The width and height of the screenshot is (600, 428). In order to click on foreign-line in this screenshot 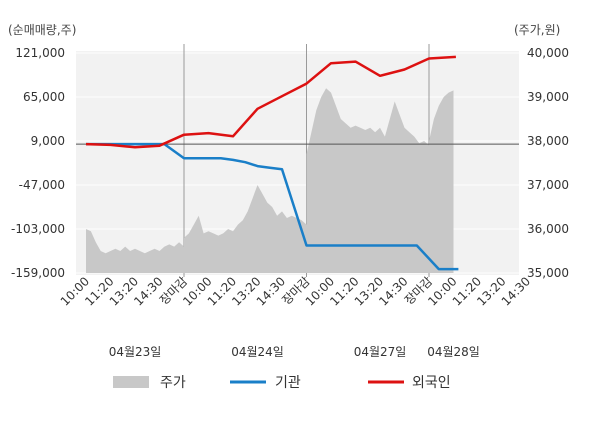, I will do `click(270, 102)`.